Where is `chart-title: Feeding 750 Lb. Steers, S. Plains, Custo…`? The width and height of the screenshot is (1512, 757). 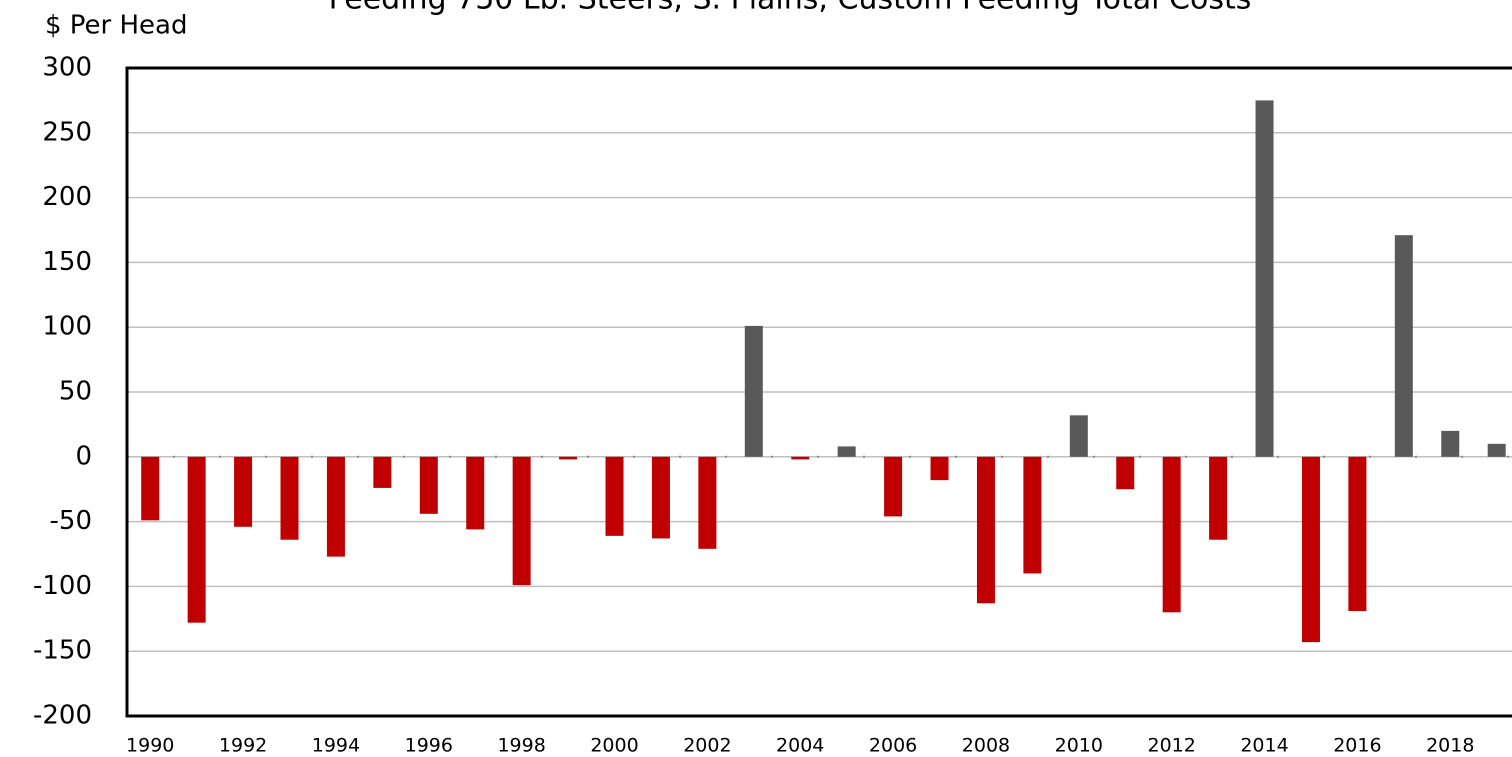 chart-title: Feeding 750 Lb. Steers, S. Plains, Custo… is located at coordinates (790, 8).